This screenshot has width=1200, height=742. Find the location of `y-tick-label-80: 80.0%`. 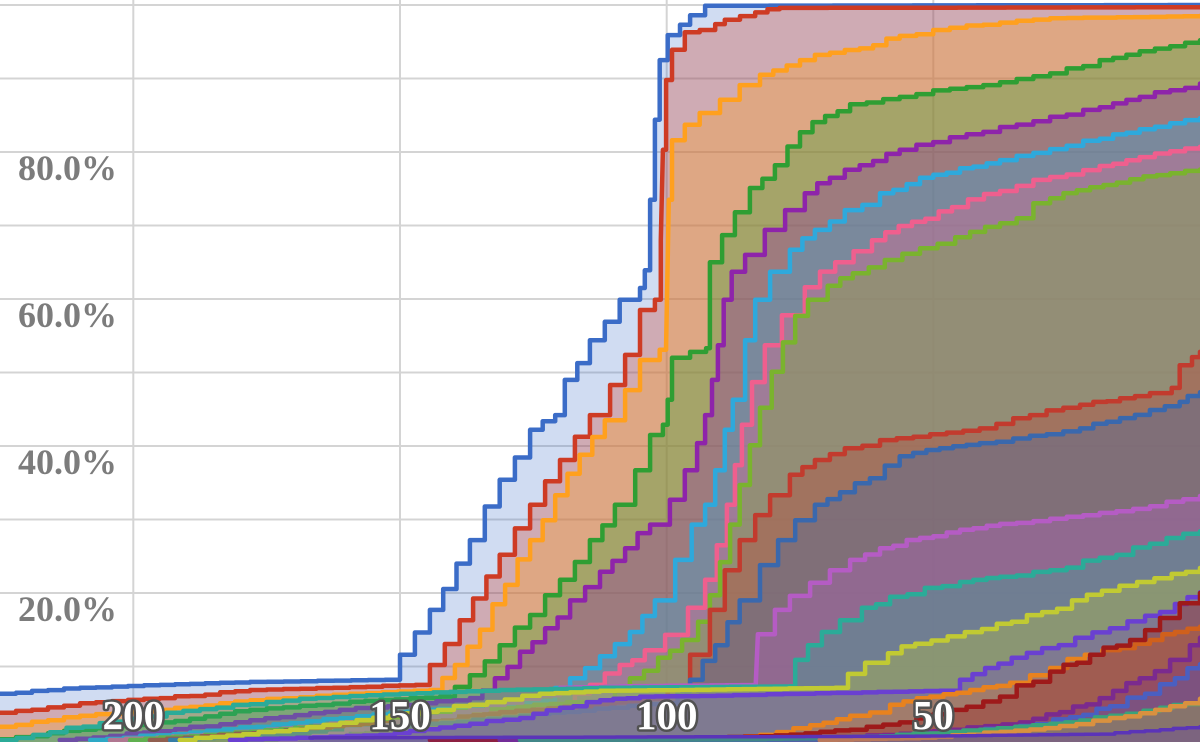

y-tick-label-80: 80.0% is located at coordinates (67, 168).